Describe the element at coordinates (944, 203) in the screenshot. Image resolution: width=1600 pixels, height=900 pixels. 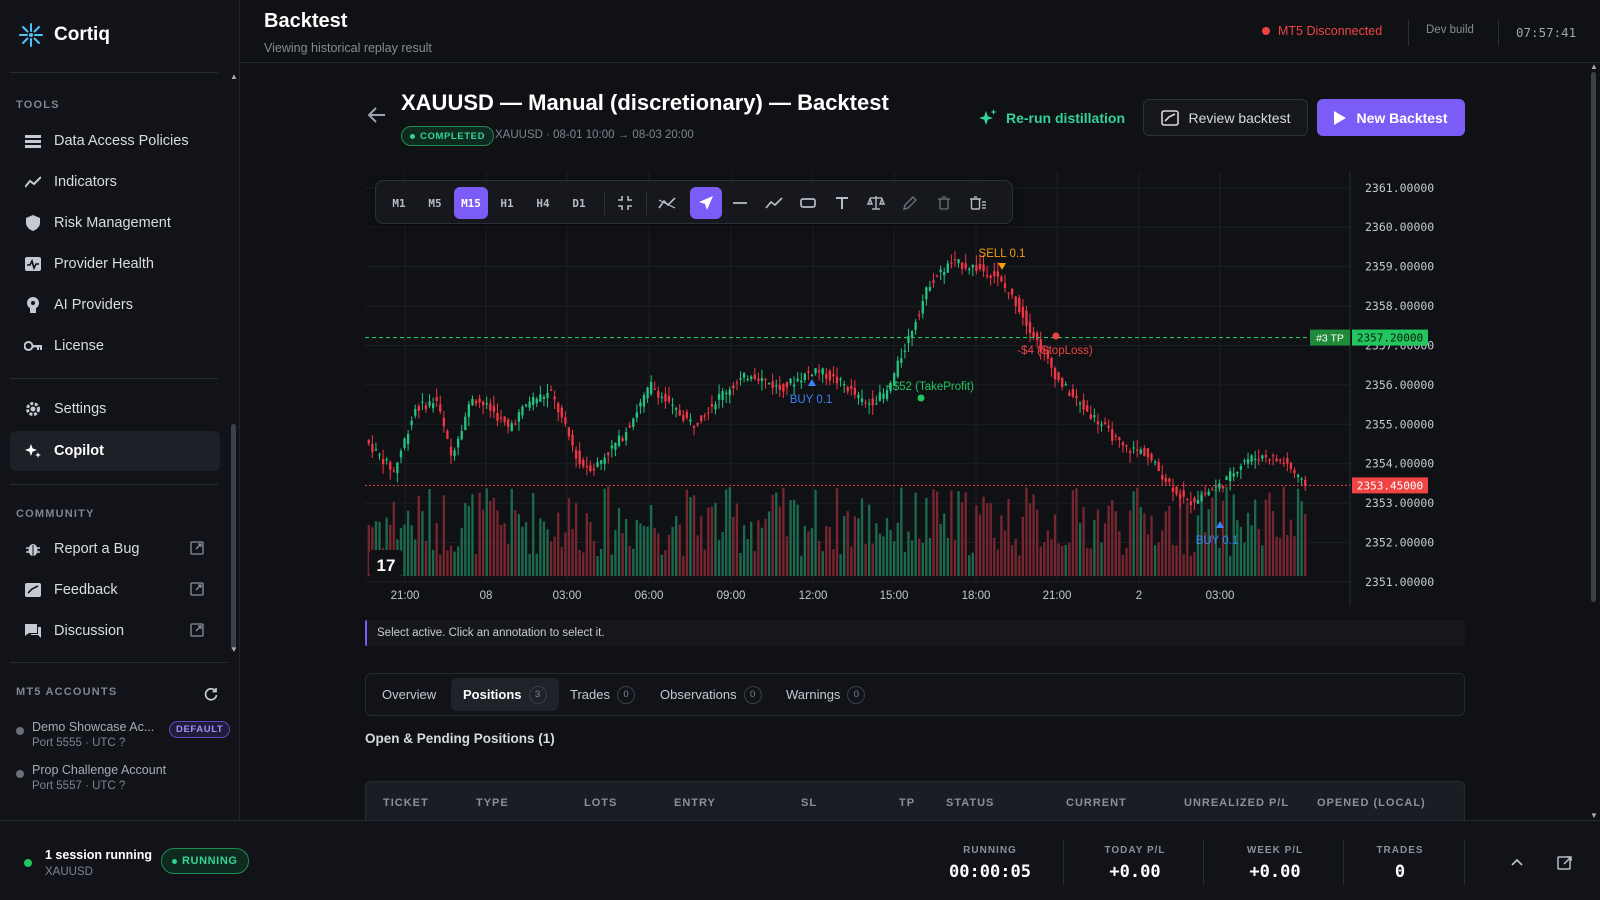
I see `delete-tool-button` at that location.